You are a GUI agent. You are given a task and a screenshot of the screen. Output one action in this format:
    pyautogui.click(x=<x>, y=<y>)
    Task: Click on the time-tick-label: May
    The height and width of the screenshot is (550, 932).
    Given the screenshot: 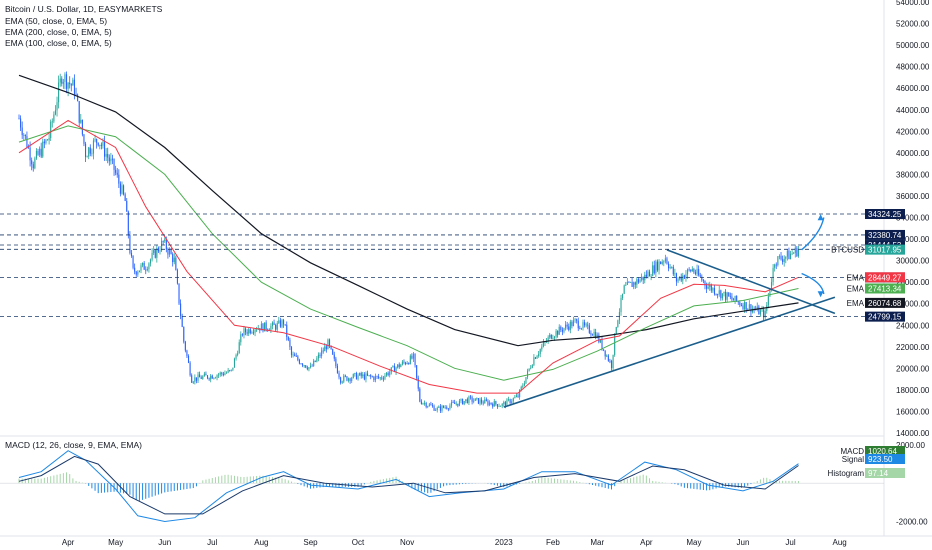 What is the action you would take?
    pyautogui.click(x=693, y=542)
    